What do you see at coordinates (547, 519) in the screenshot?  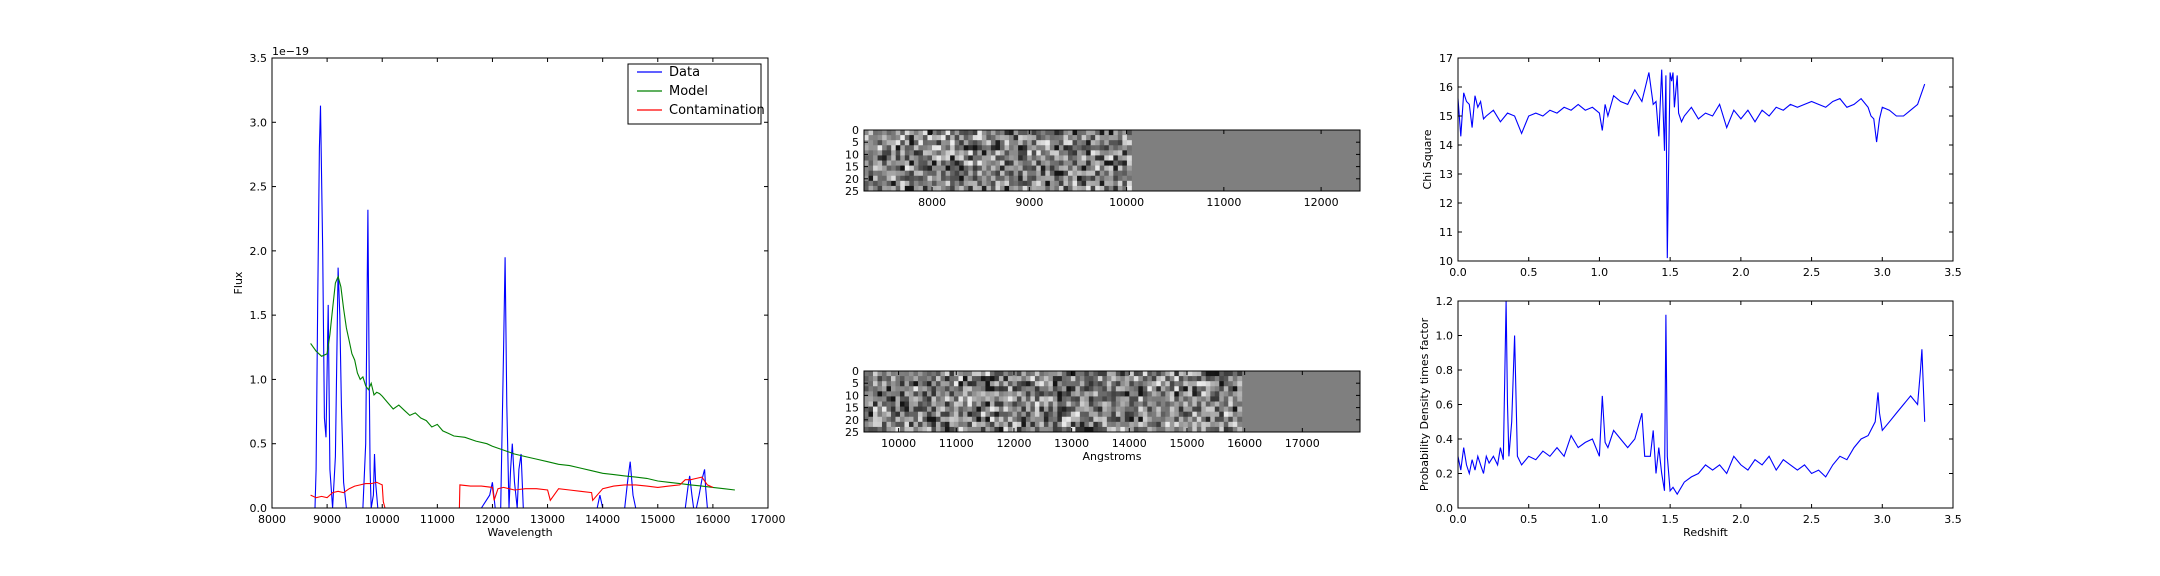 I see `spectrum-xtick-label: 13000` at bounding box center [547, 519].